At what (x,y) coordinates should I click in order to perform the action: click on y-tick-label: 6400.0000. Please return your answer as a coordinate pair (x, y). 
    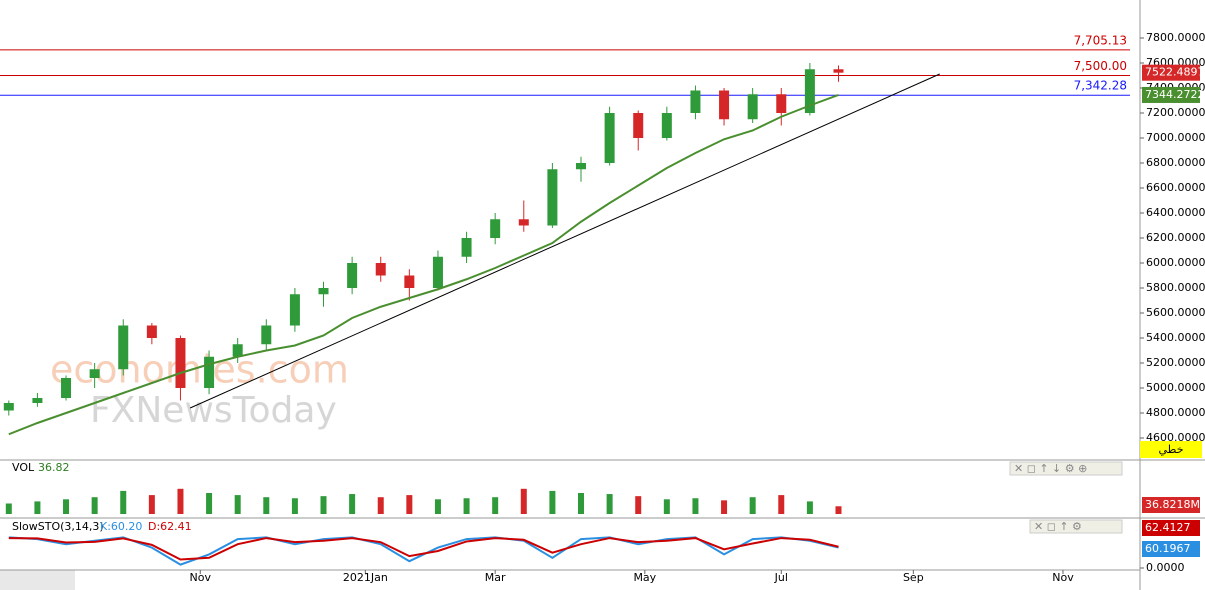
    Looking at the image, I should click on (1175, 212).